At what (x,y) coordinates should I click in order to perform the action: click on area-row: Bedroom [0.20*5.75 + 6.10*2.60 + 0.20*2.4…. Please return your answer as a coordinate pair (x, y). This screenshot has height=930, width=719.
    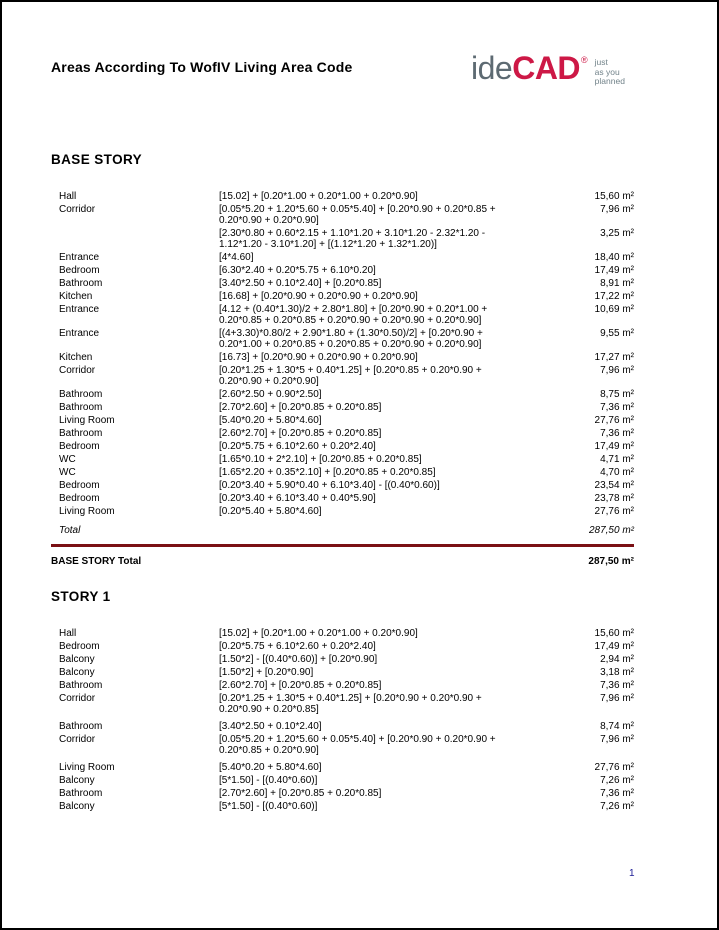
    Looking at the image, I should click on (342, 646).